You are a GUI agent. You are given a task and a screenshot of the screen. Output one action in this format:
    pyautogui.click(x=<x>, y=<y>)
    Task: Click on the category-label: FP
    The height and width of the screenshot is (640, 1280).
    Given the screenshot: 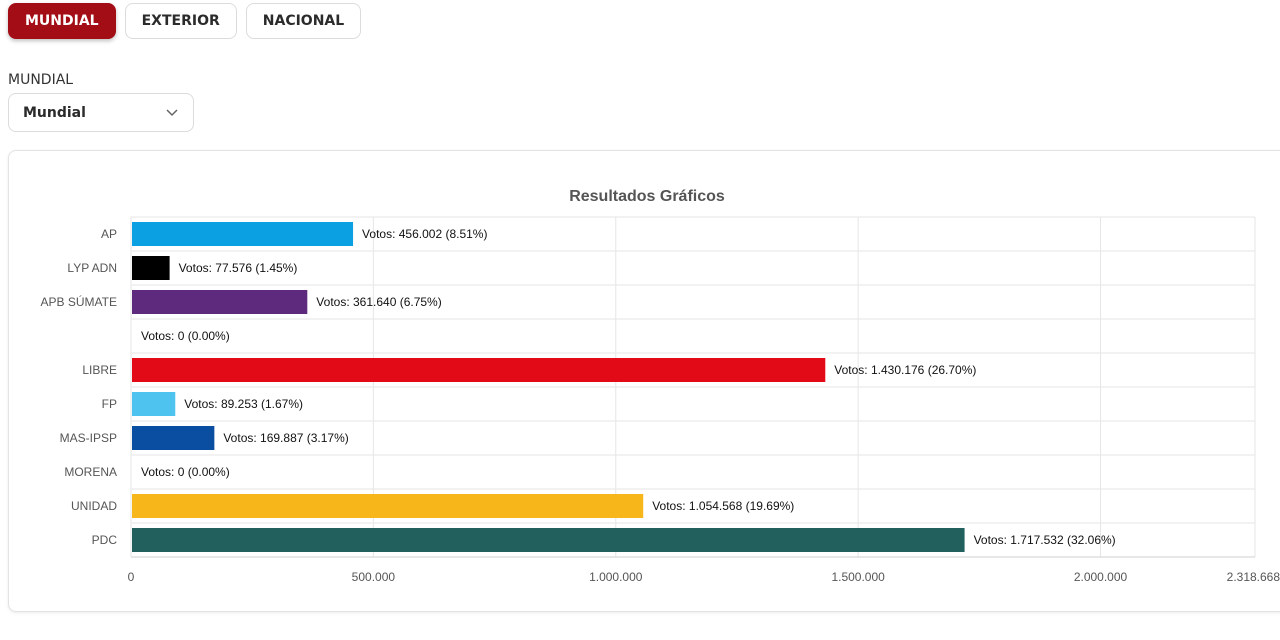 What is the action you would take?
    pyautogui.click(x=109, y=404)
    